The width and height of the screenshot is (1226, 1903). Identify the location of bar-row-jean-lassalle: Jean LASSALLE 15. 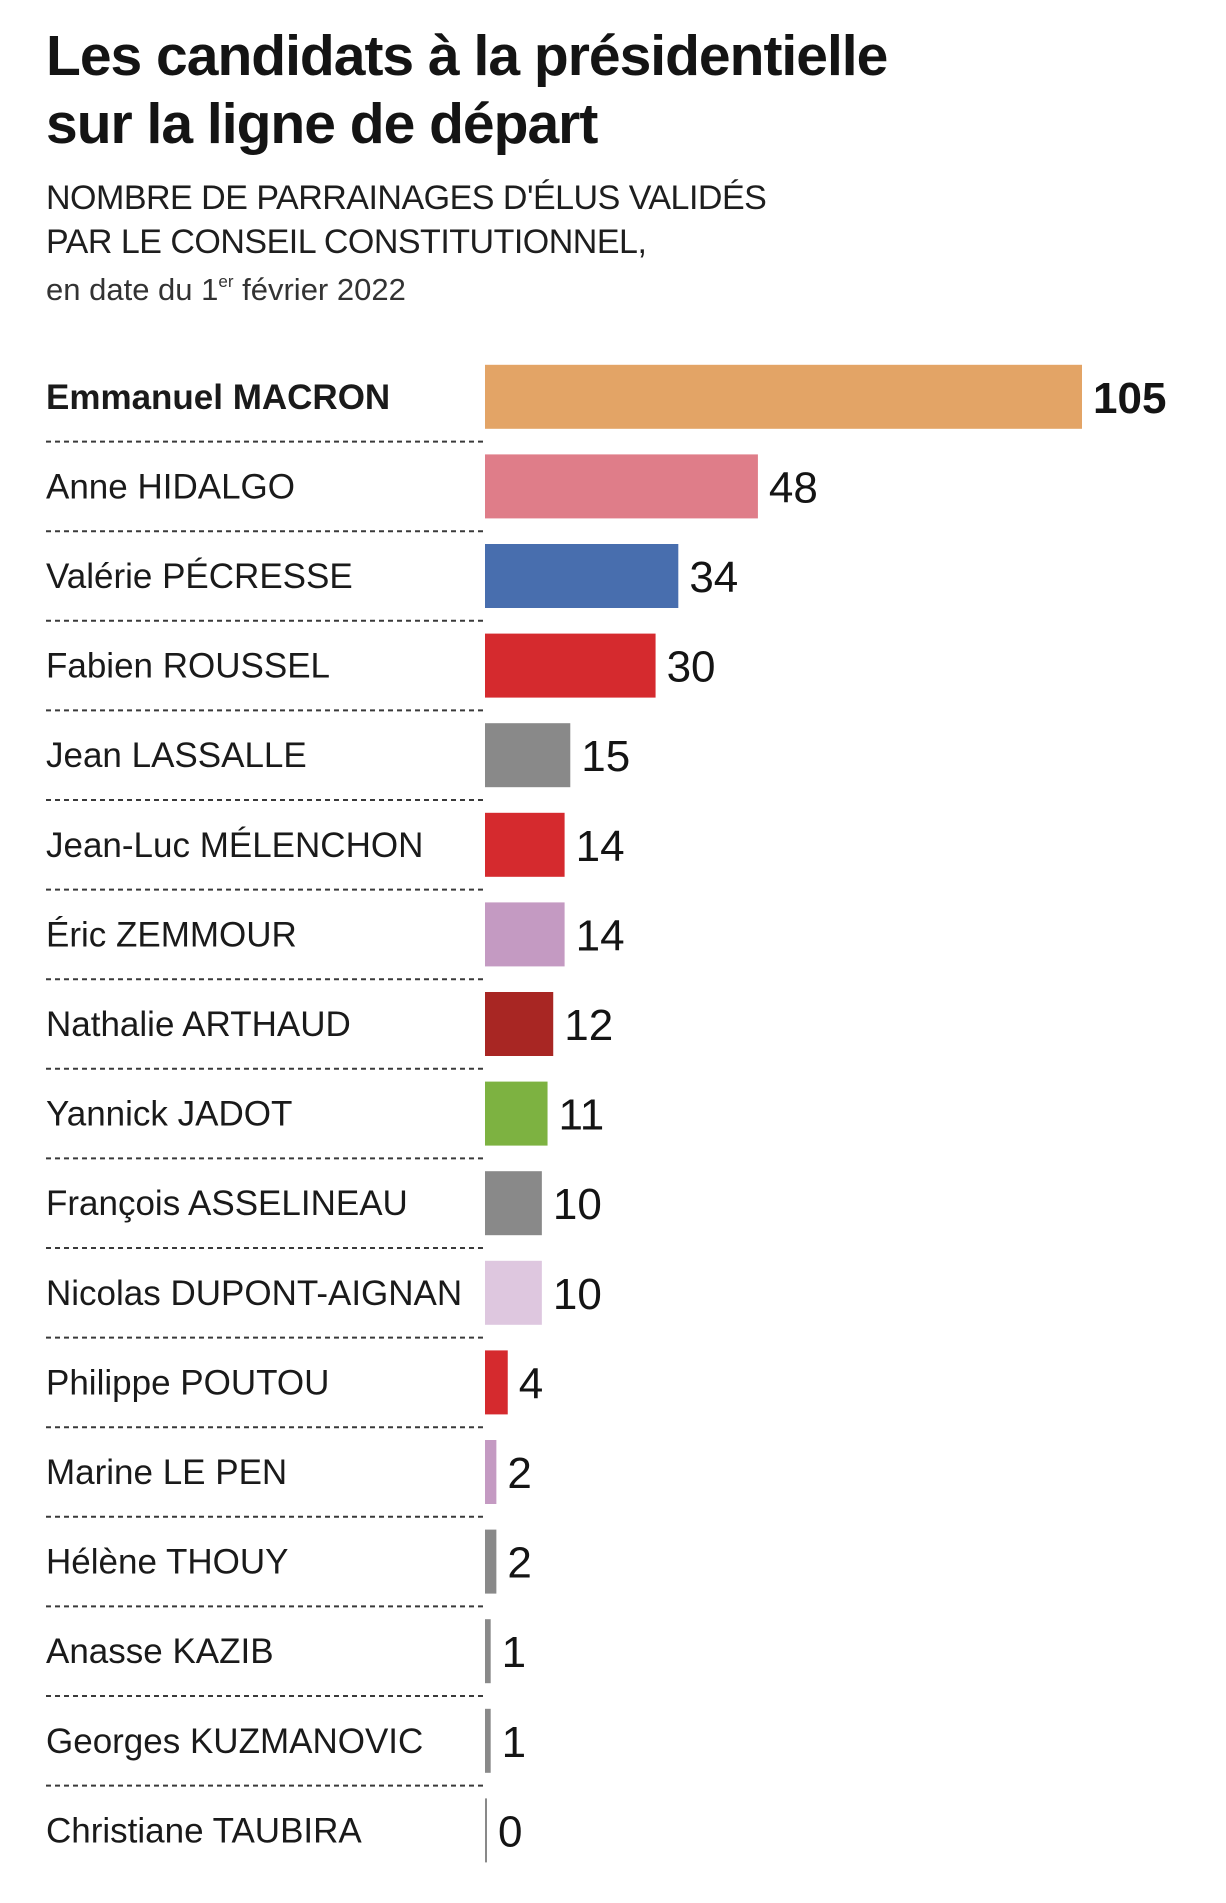
(338, 762).